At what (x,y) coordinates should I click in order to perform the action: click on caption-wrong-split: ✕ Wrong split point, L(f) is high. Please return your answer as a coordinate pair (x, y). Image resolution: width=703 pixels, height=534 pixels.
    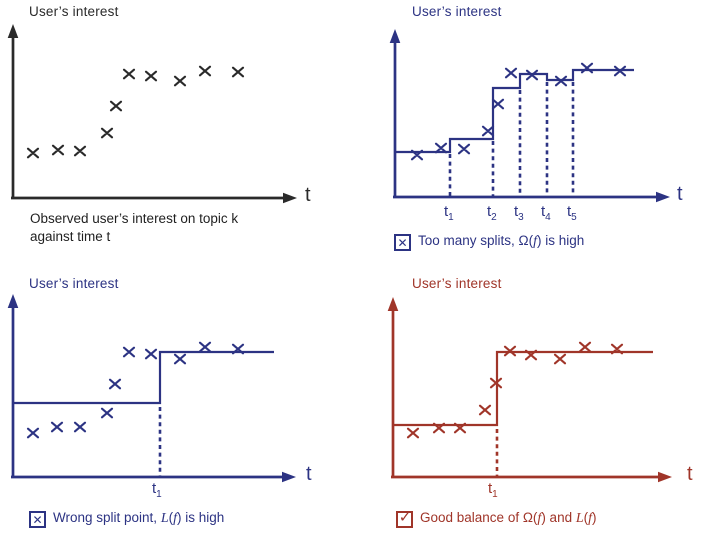
    Looking at the image, I should click on (126, 519).